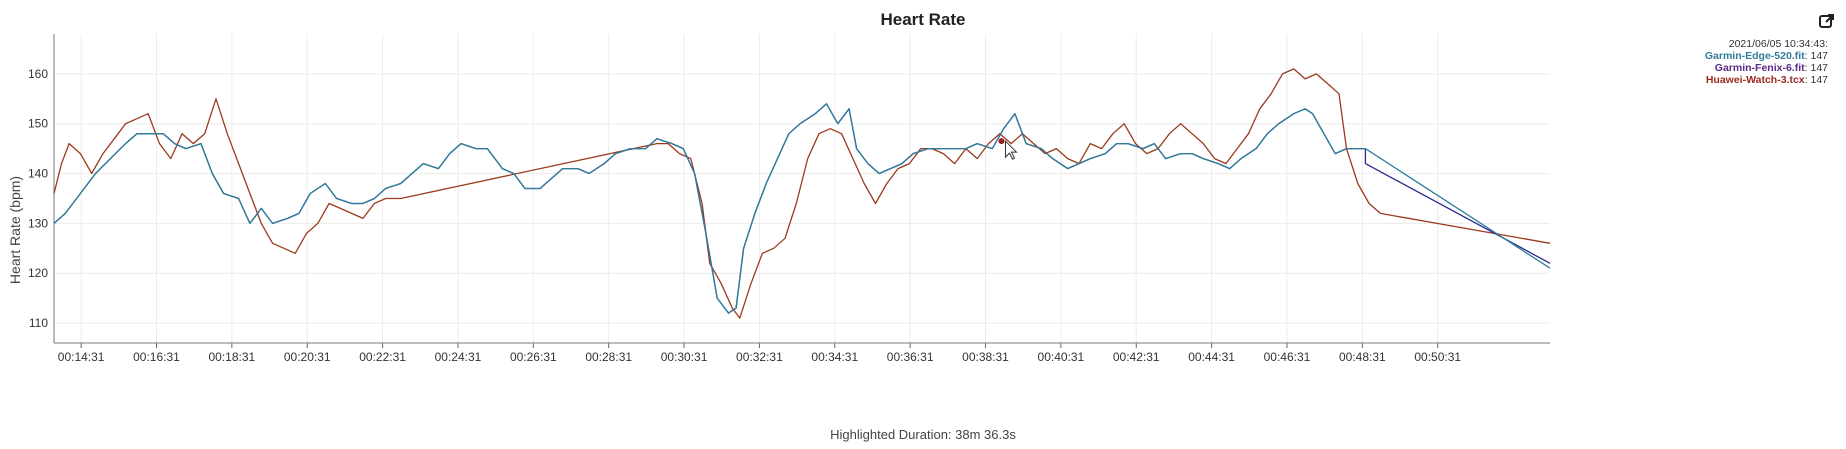 Image resolution: width=1846 pixels, height=449 pixels. Describe the element at coordinates (1211, 357) in the screenshot. I see `x-tick-label: 00:44:31` at that location.